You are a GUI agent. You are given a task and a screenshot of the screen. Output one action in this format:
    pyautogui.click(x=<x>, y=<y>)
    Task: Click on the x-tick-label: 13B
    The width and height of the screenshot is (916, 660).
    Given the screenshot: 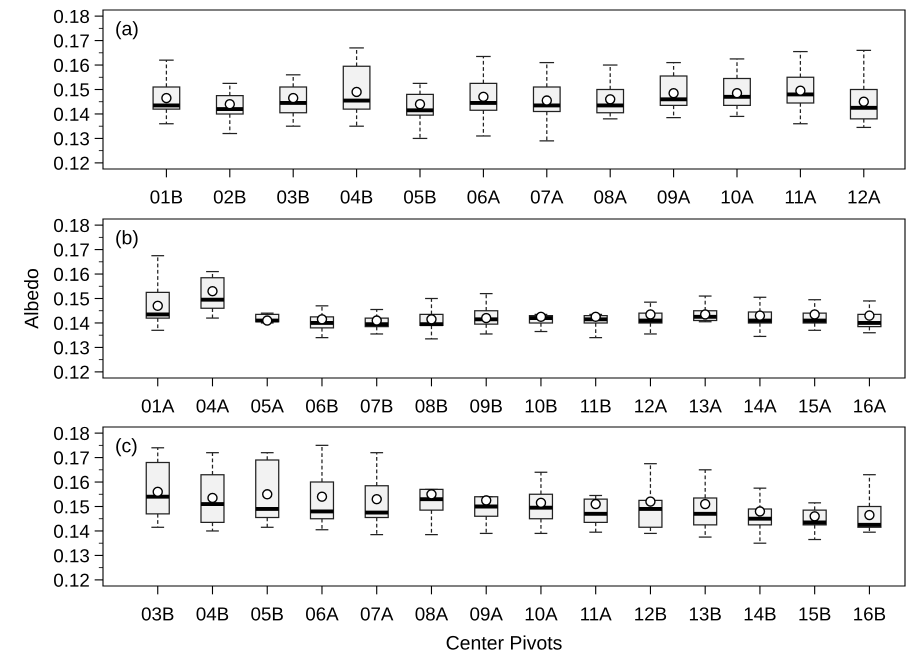 What is the action you would take?
    pyautogui.click(x=705, y=614)
    